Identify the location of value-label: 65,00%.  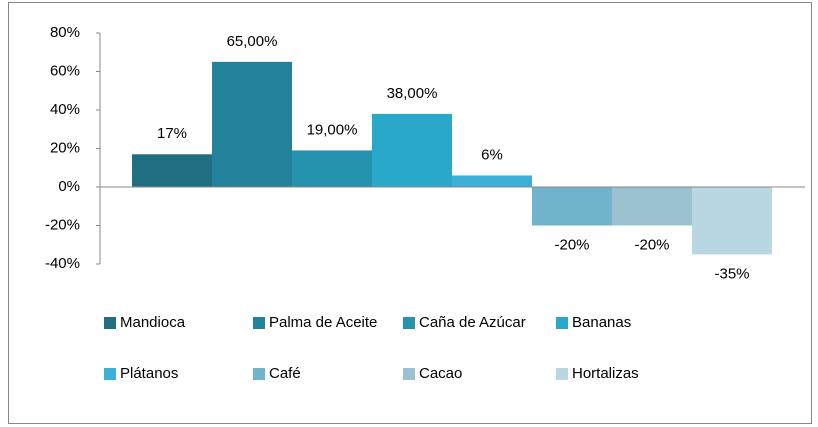
(252, 41).